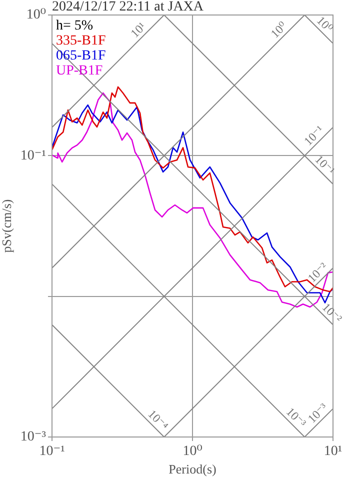  I want to click on annotation: 10⁻⁴, so click(158, 419).